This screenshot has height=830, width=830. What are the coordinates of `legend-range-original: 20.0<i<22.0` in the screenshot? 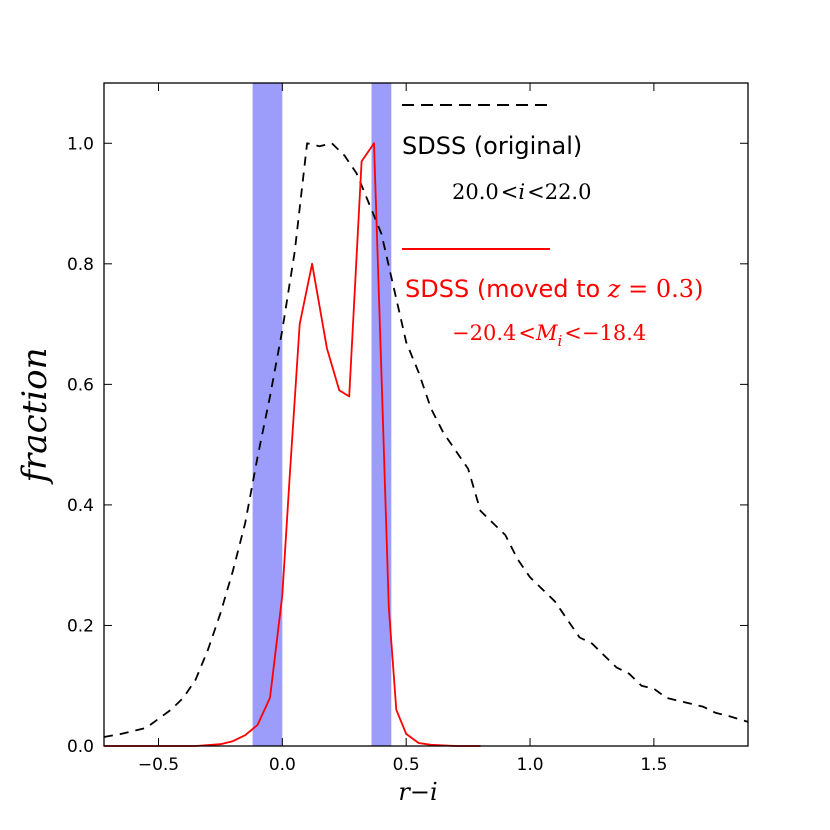 It's located at (521, 192).